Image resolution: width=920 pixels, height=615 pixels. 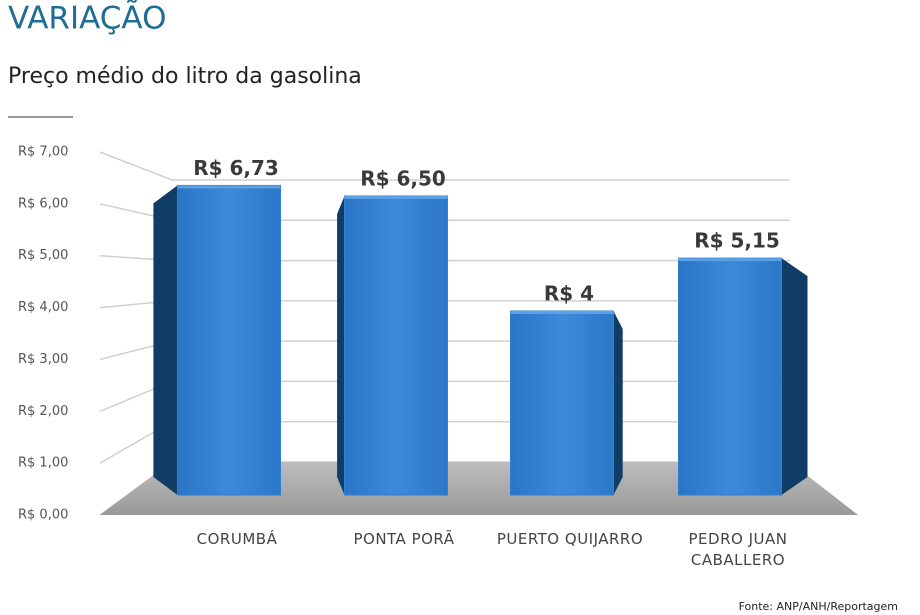 I want to click on y-tick-label: R$ 3,00, so click(x=43, y=359).